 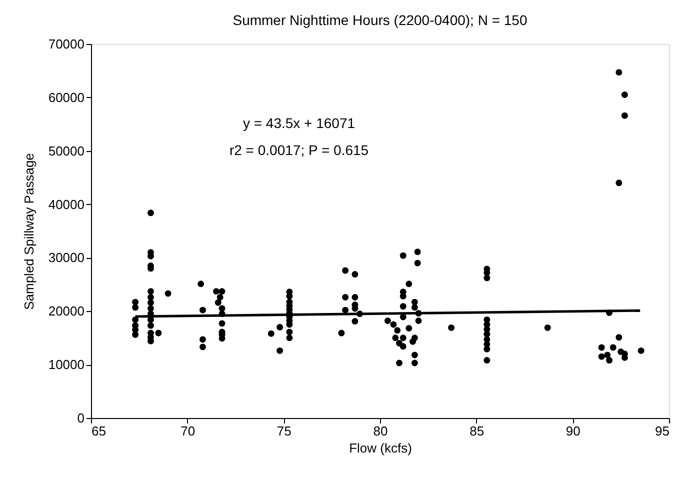 I want to click on x-tick-label: 85, so click(x=477, y=431).